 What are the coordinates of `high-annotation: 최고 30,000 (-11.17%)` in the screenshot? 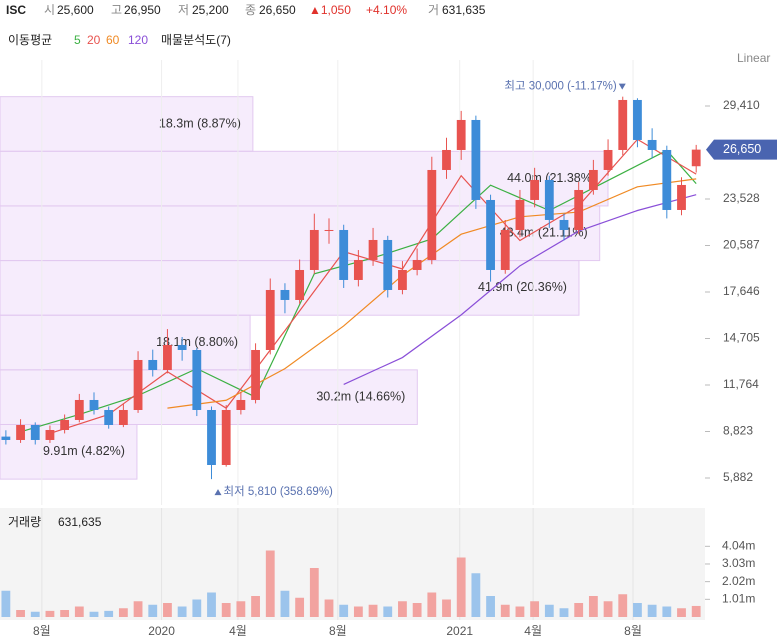 It's located at (560, 86).